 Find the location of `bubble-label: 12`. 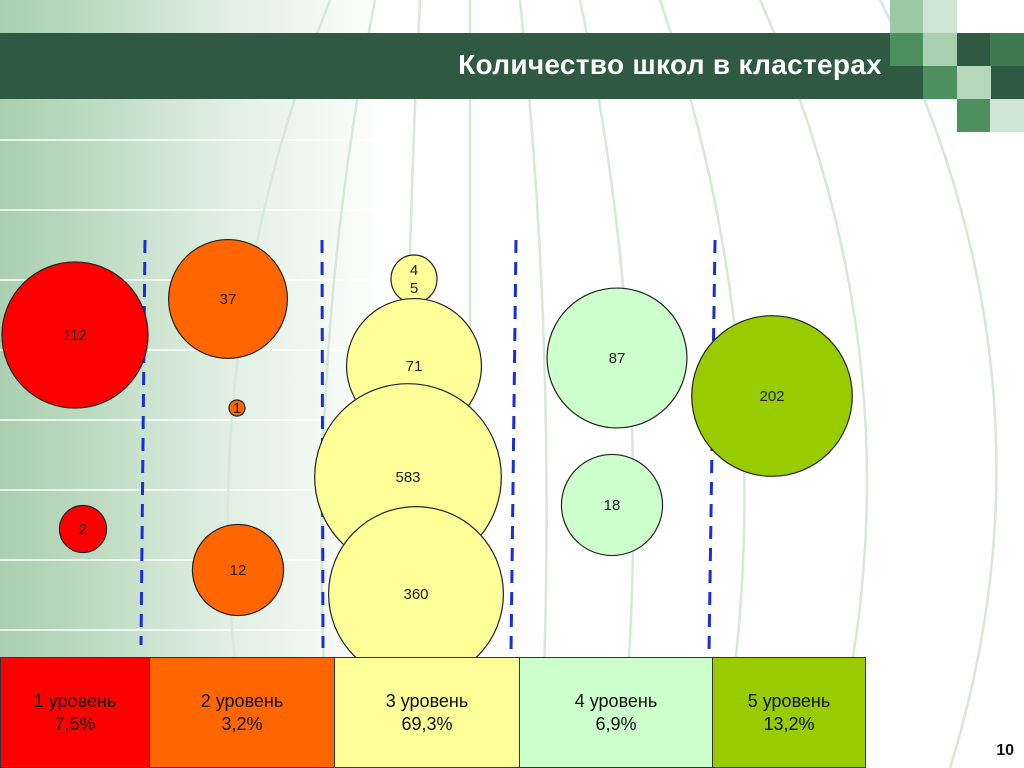

bubble-label: 12 is located at coordinates (238, 570).